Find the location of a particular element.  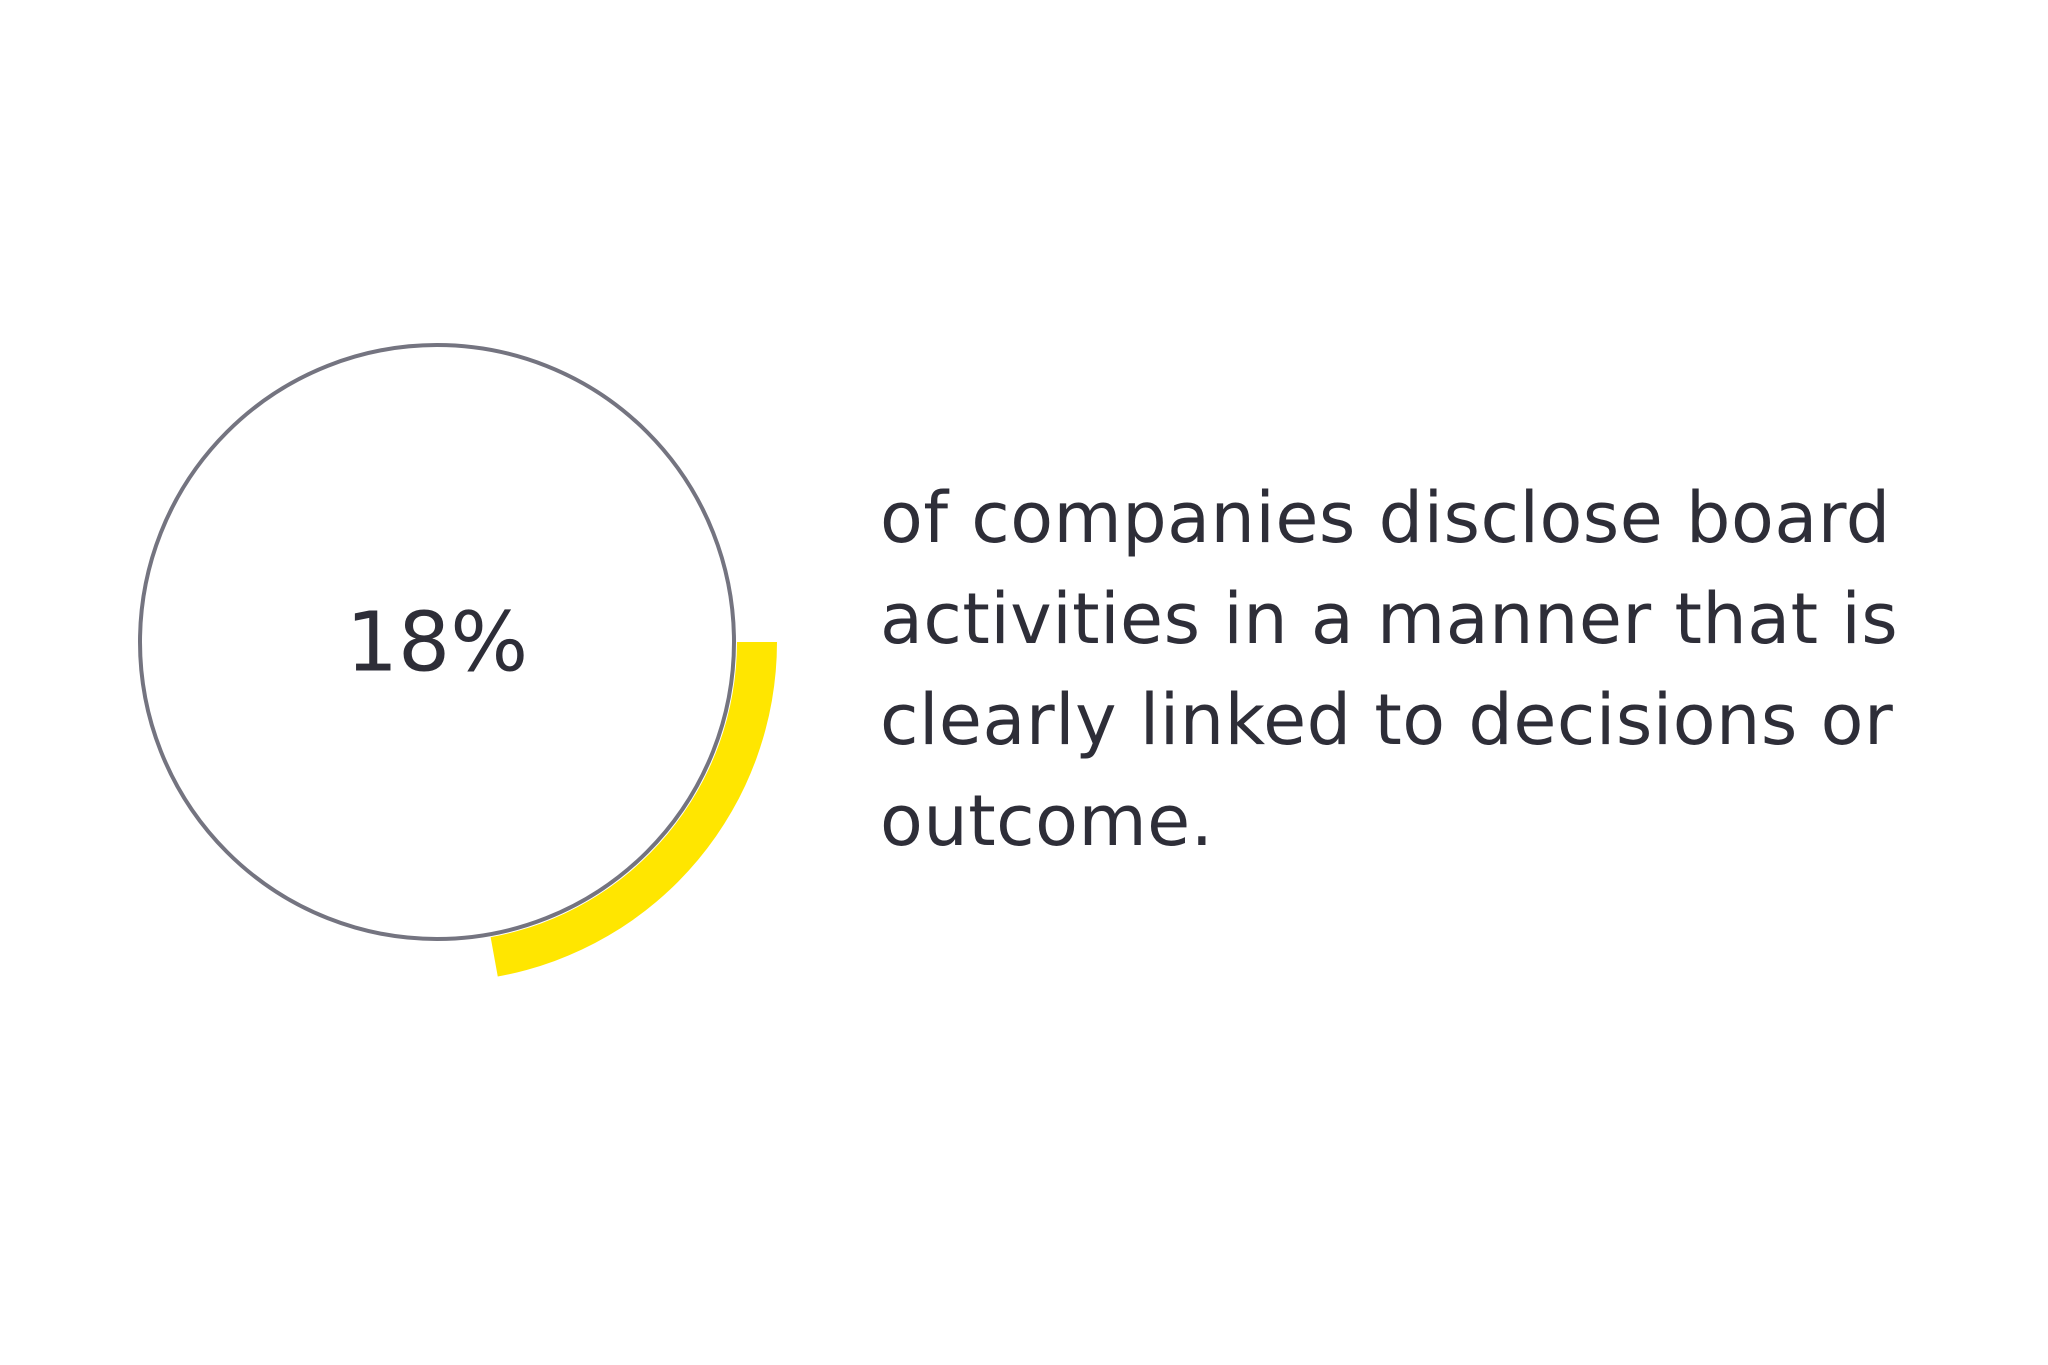

caption-line: of companies disclose board is located at coordinates (1385, 518).